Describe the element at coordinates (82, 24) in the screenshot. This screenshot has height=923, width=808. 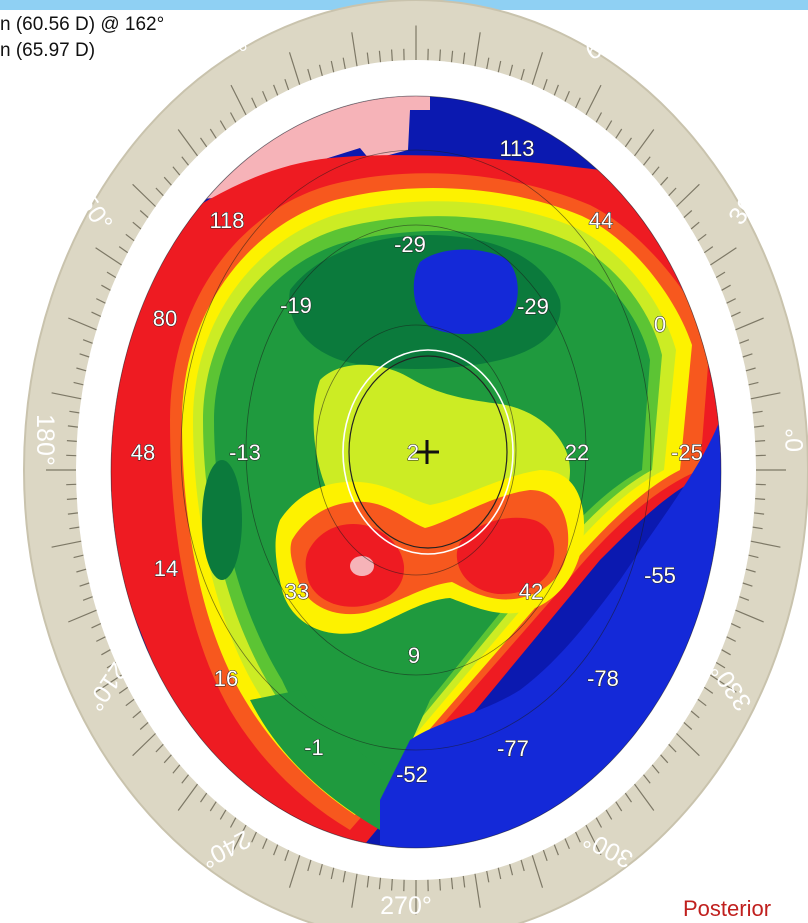
I see `readout-steep-k: n (60.56 D) @ 162°` at that location.